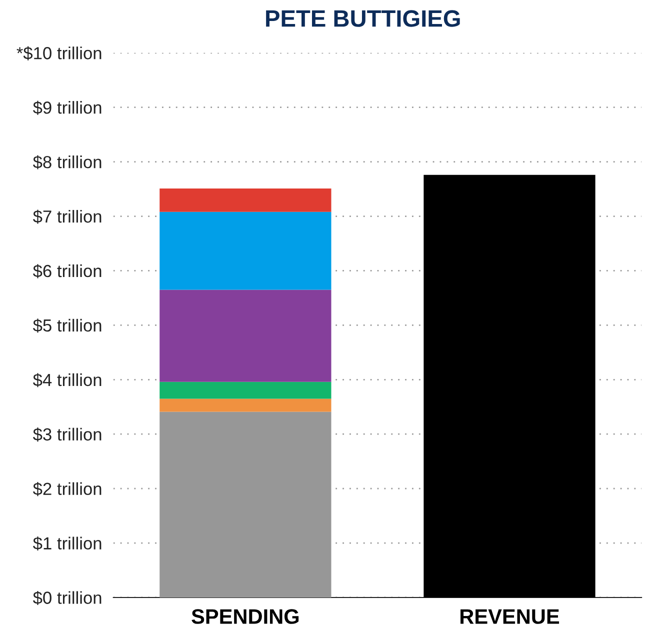 The height and width of the screenshot is (637, 648). Describe the element at coordinates (59, 53) in the screenshot. I see `y-tick-label: *$10 trillion` at that location.